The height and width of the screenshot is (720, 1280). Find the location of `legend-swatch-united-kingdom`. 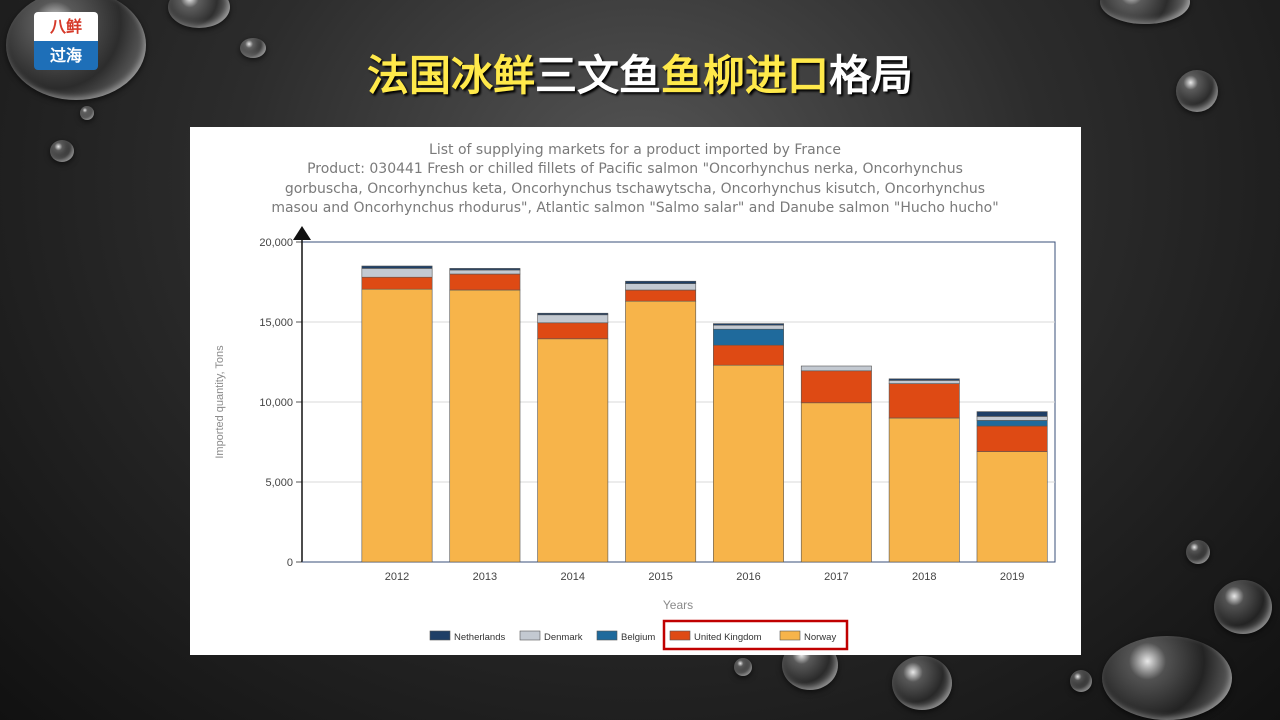

legend-swatch-united-kingdom is located at coordinates (680, 635).